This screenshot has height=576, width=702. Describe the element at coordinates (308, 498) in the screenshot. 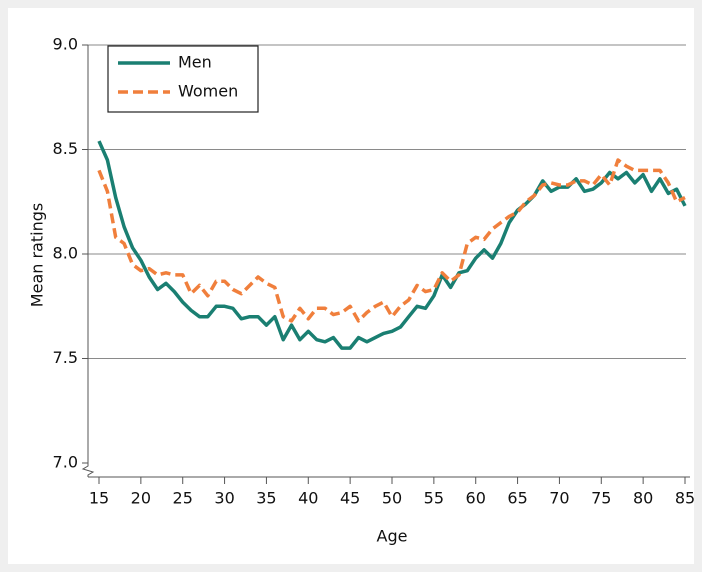

I see `x-tick-label: 40` at that location.